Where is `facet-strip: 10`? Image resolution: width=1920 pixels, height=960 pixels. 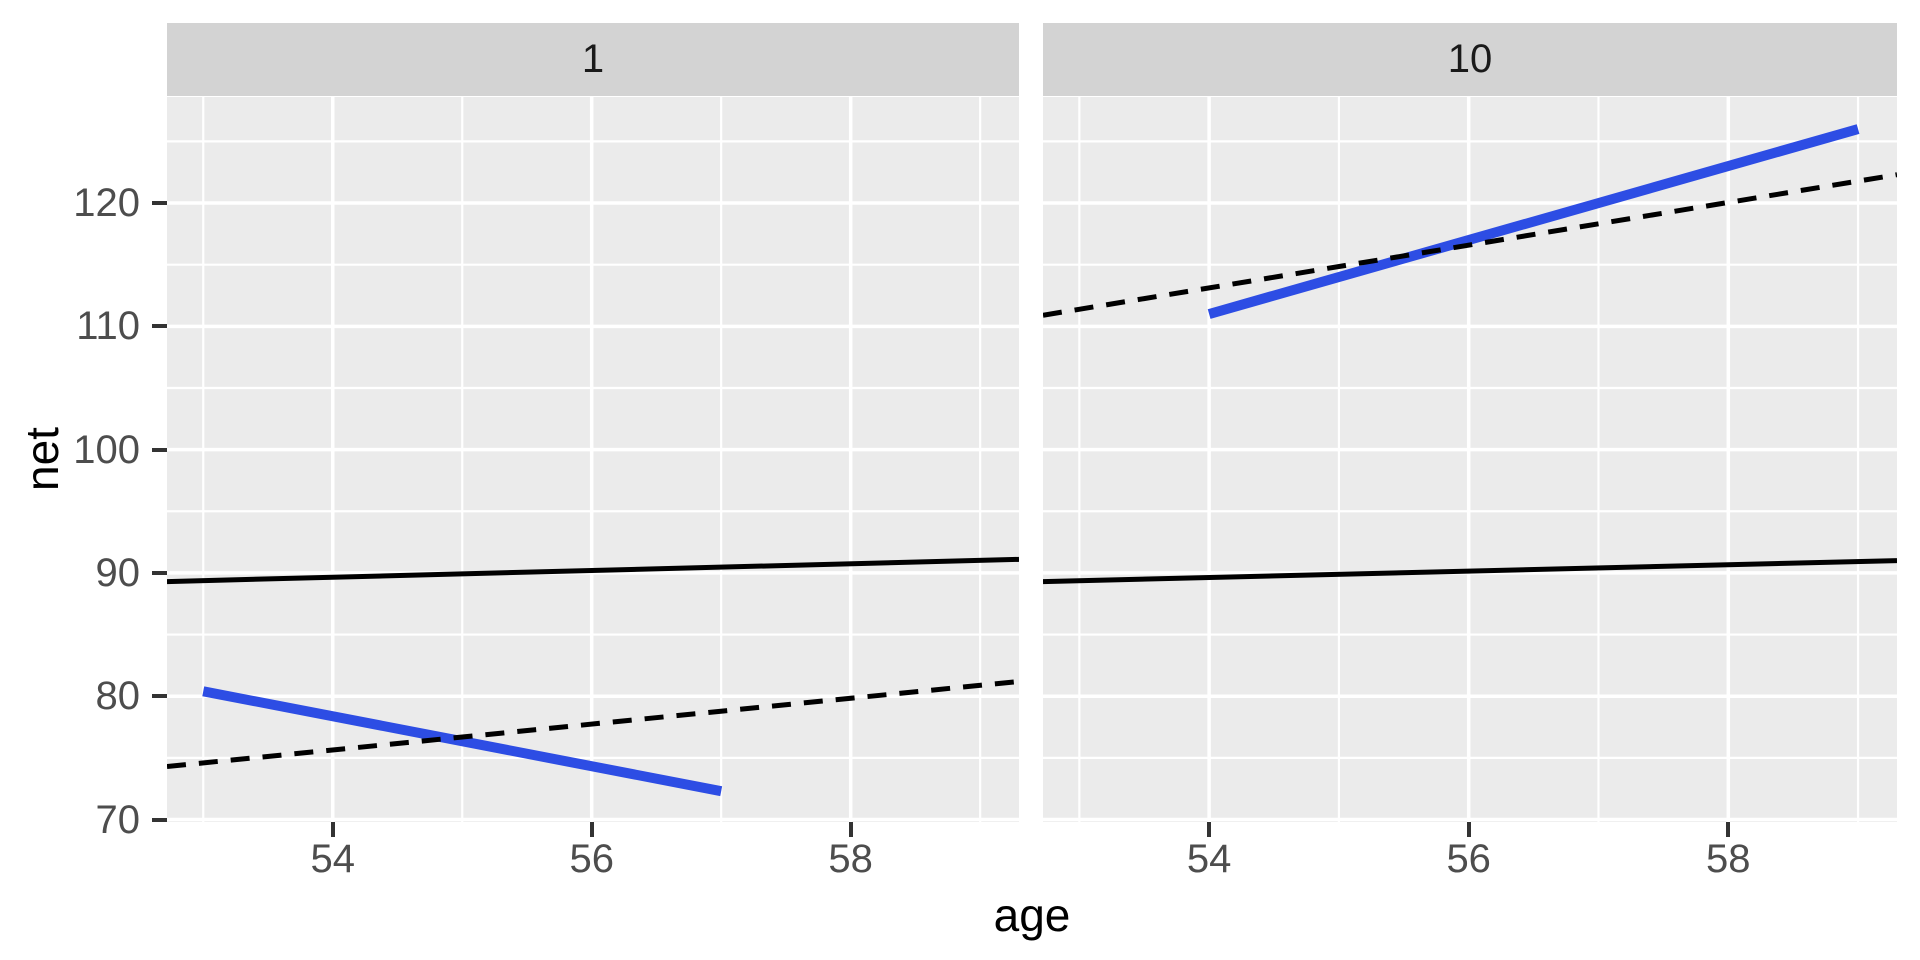 facet-strip: 10 is located at coordinates (1470, 59).